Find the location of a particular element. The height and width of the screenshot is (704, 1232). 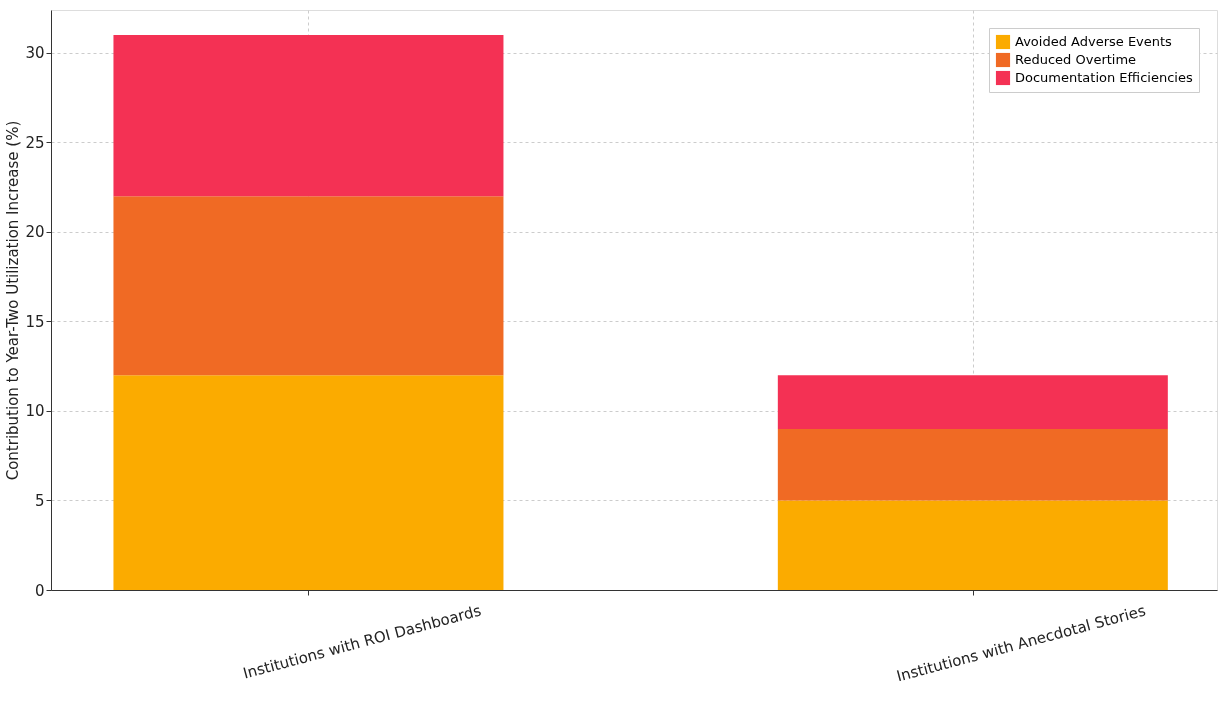

legend-label: Reduced Overtime is located at coordinates (1076, 59).